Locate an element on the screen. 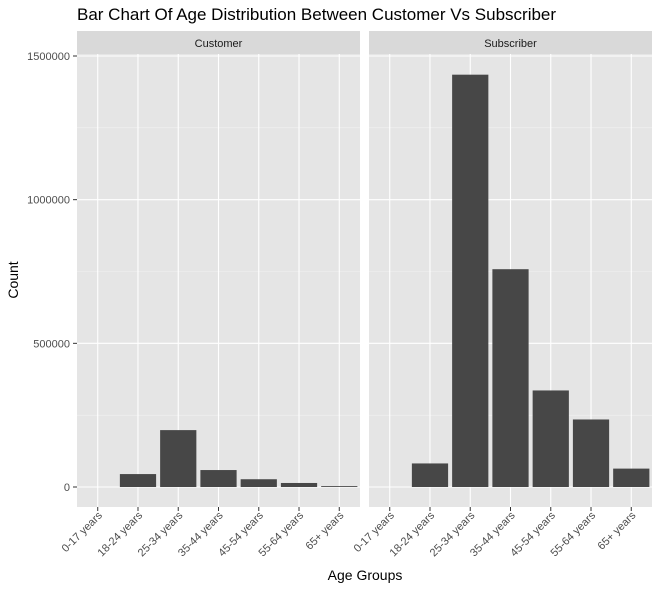  y-tick-label: 1500000 is located at coordinates (48, 57).